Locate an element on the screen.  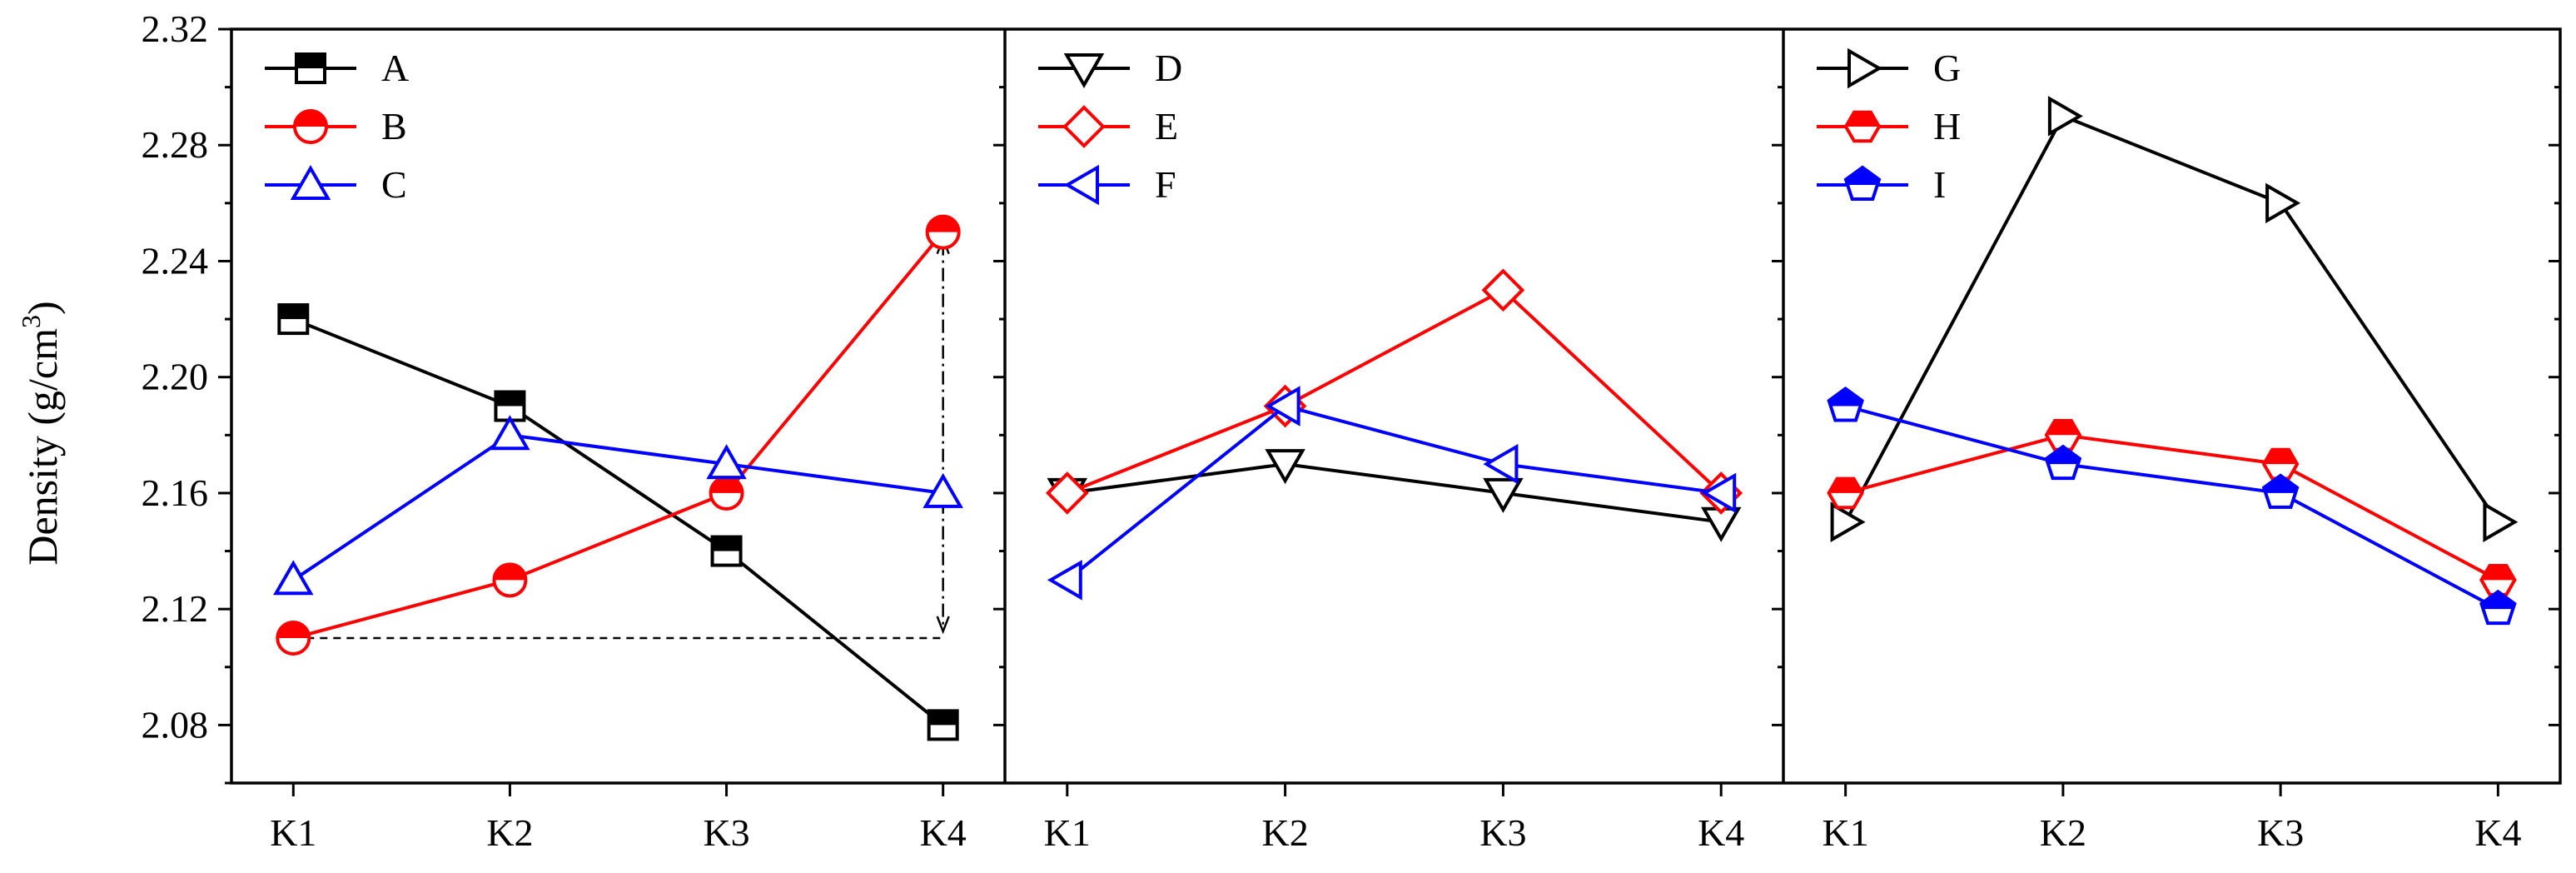
series-line-A is located at coordinates (618, 521).